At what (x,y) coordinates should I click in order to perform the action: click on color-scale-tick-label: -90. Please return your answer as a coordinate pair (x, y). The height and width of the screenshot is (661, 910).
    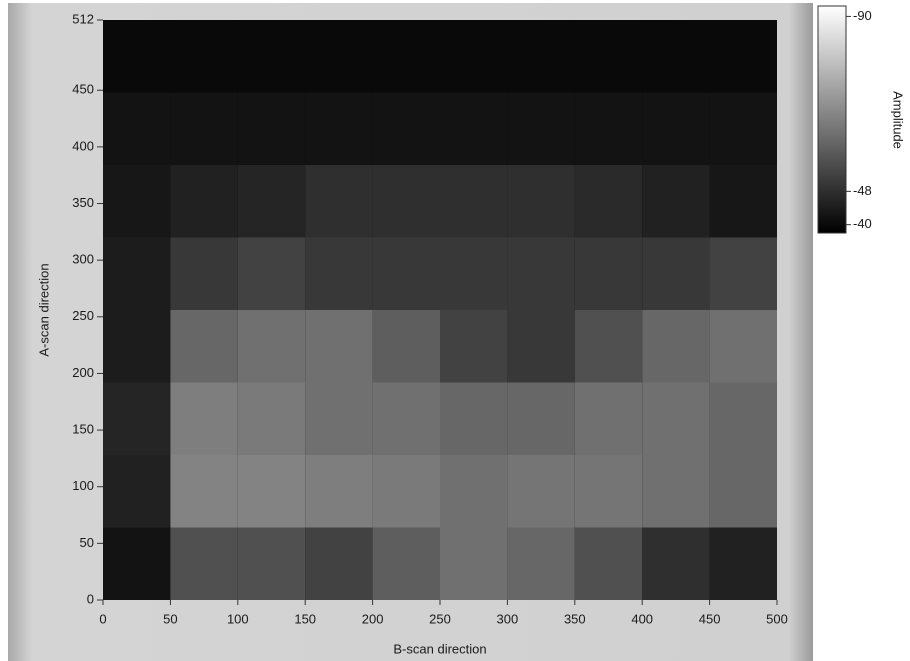
    Looking at the image, I should click on (862, 15).